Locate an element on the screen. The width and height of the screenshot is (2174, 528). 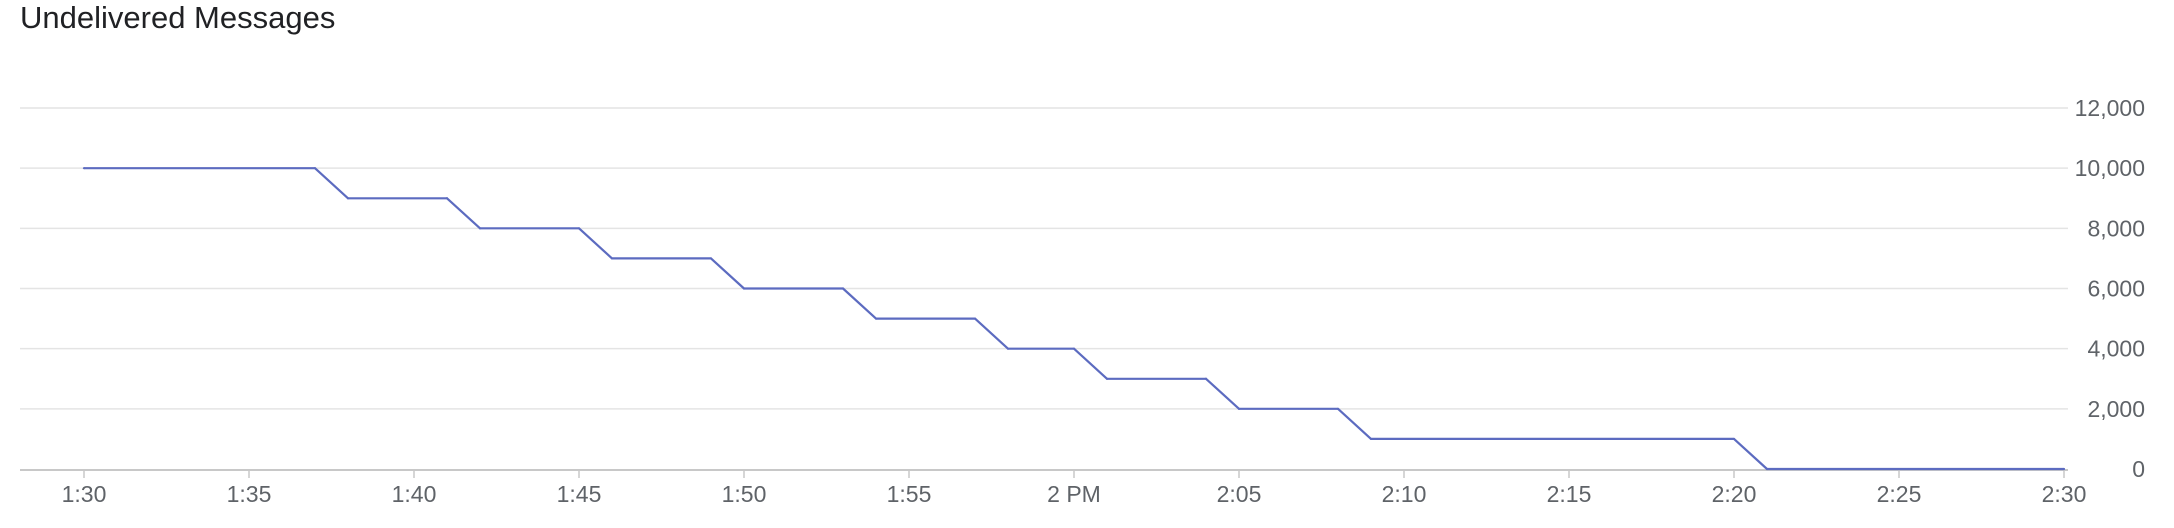
x-tick-label: 2:10 is located at coordinates (1404, 494).